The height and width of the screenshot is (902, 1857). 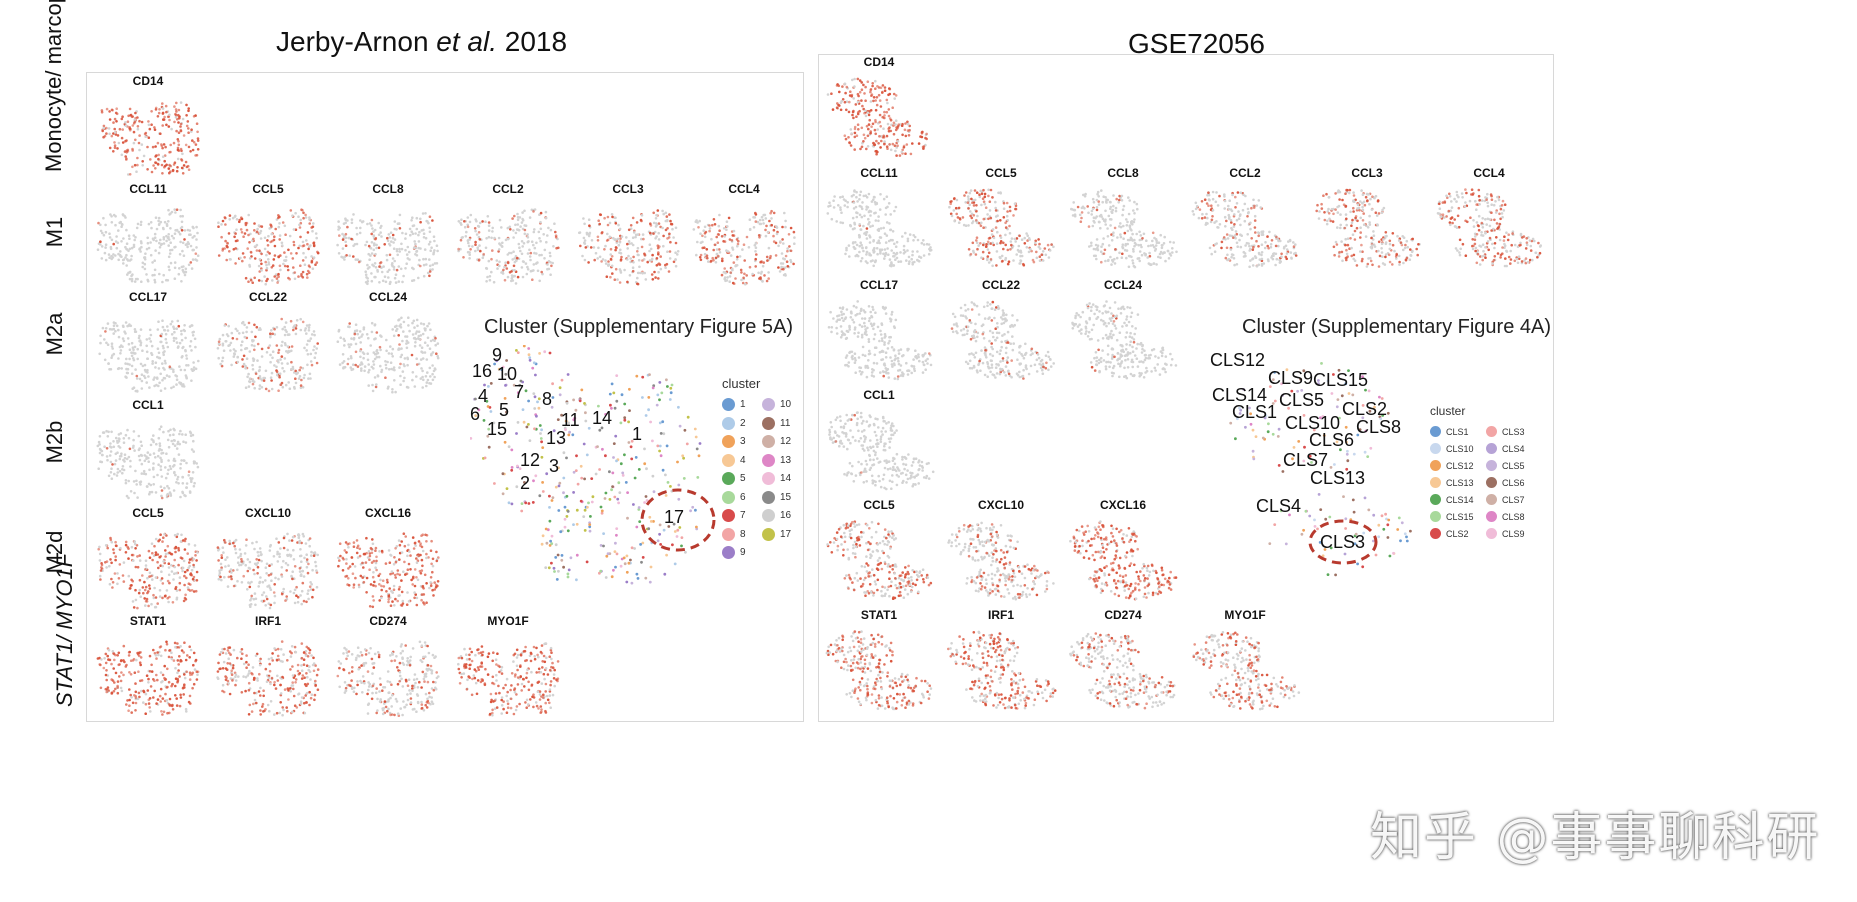 What do you see at coordinates (267, 297) in the screenshot?
I see `plot-title: CCL22` at bounding box center [267, 297].